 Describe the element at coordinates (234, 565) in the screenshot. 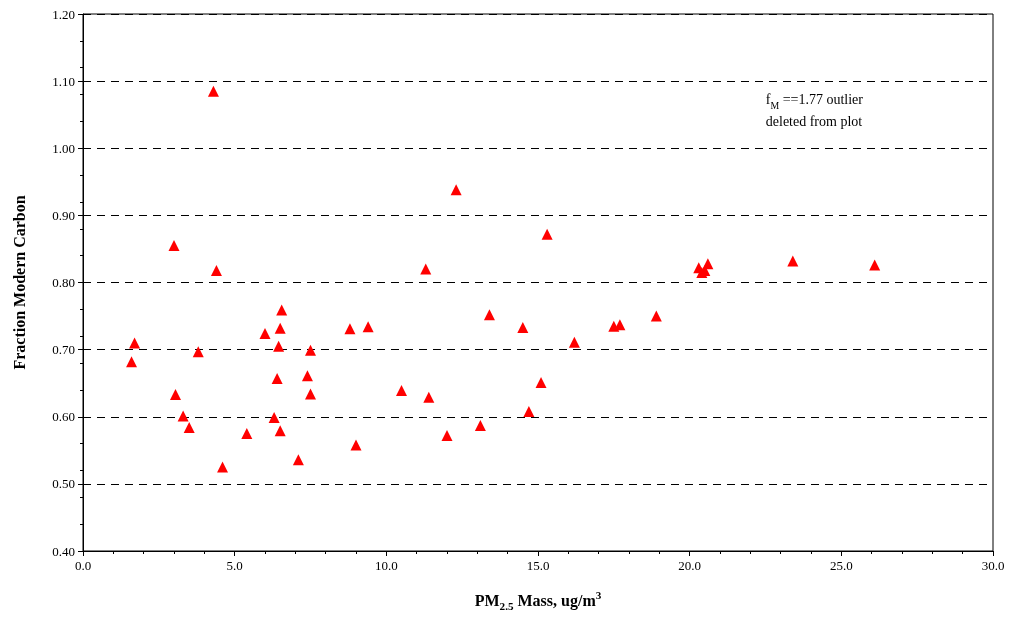

I see `x-tick-label: 5.0` at that location.